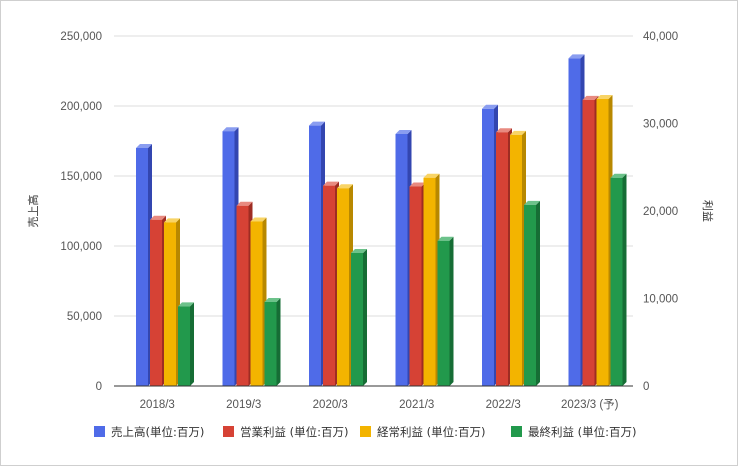 The width and height of the screenshot is (738, 467). What do you see at coordinates (582, 432) in the screenshot?
I see `legend-label: 最終利益 (単位:百万)` at bounding box center [582, 432].